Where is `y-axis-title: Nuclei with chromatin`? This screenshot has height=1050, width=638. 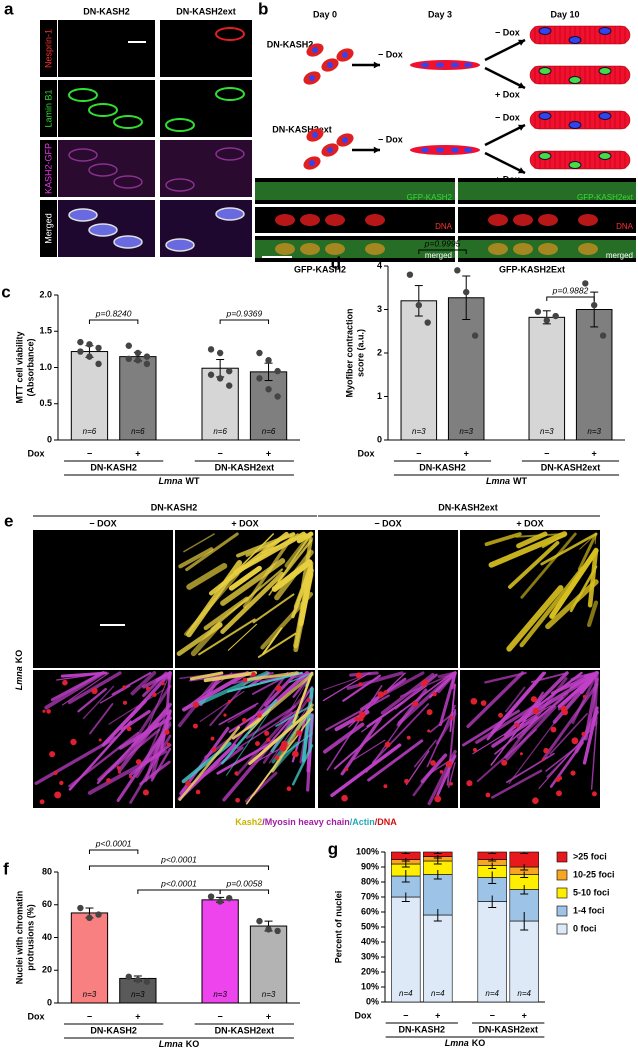 y-axis-title: Nuclei with chromatin is located at coordinates (19, 938).